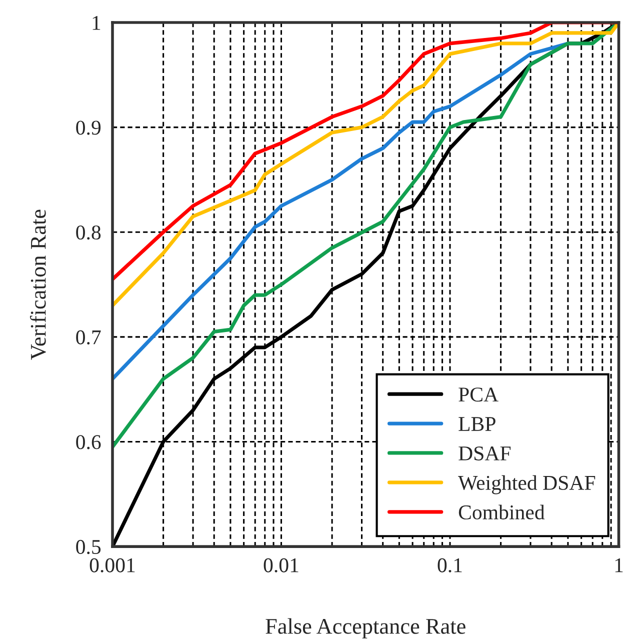 Image resolution: width=625 pixels, height=643 pixels. Describe the element at coordinates (478, 395) in the screenshot. I see `legend-label: PCA` at that location.